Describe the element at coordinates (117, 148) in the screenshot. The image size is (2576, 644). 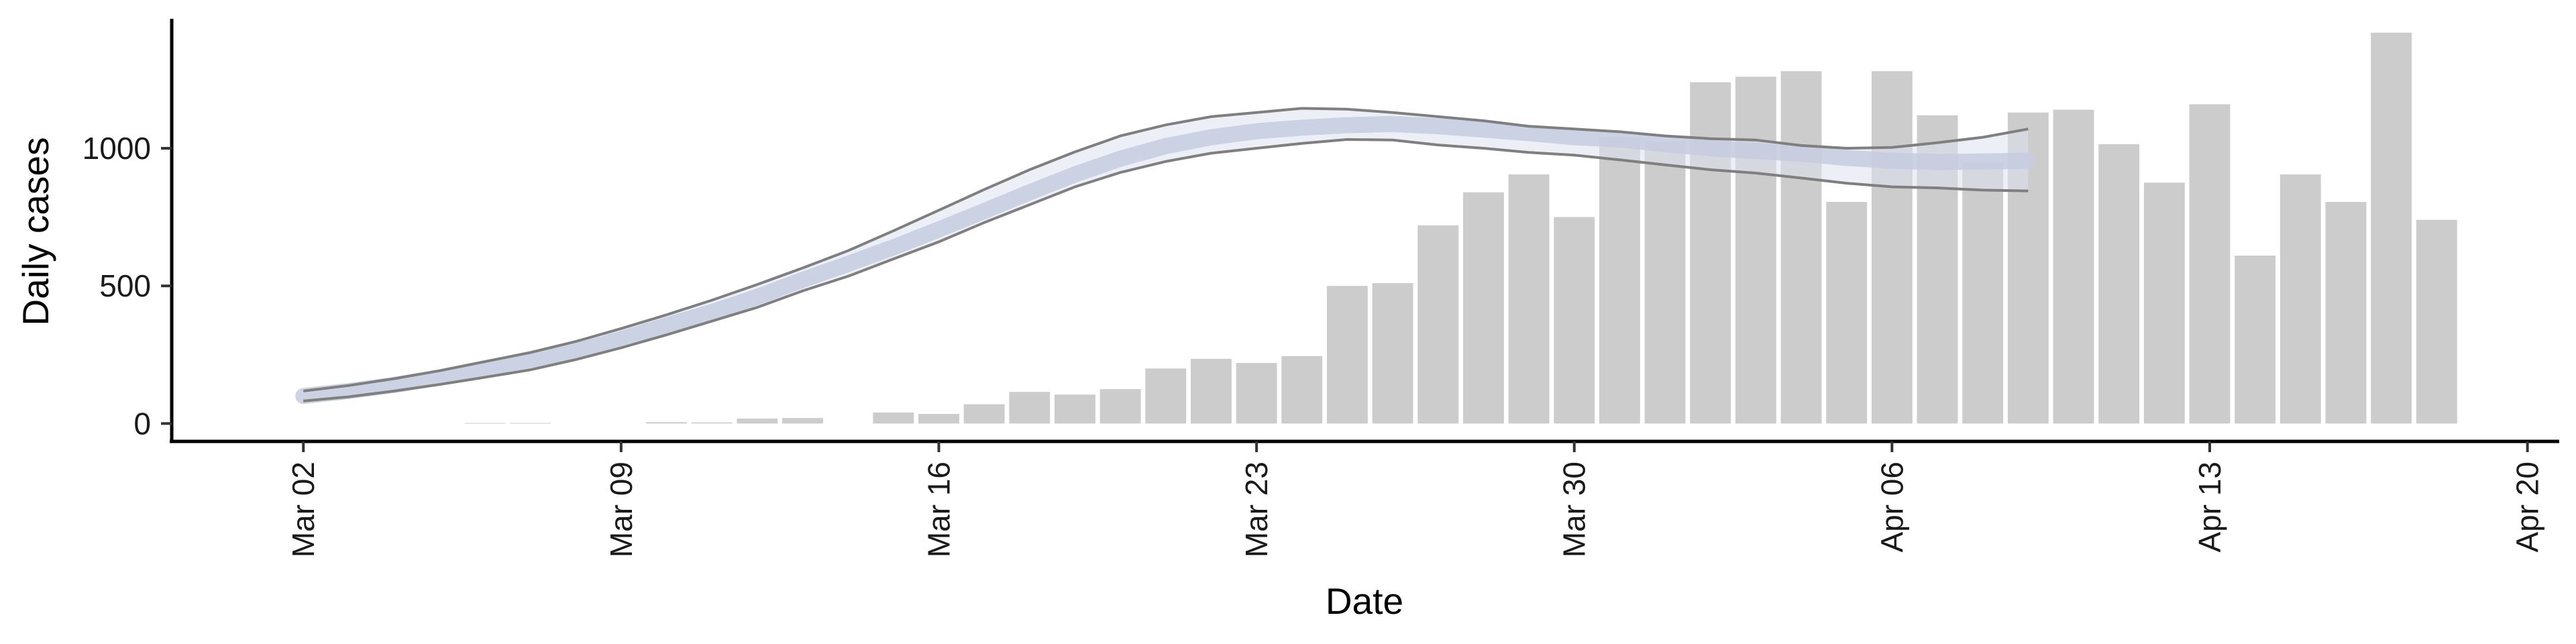
I see `y-tick-label: 1000` at that location.